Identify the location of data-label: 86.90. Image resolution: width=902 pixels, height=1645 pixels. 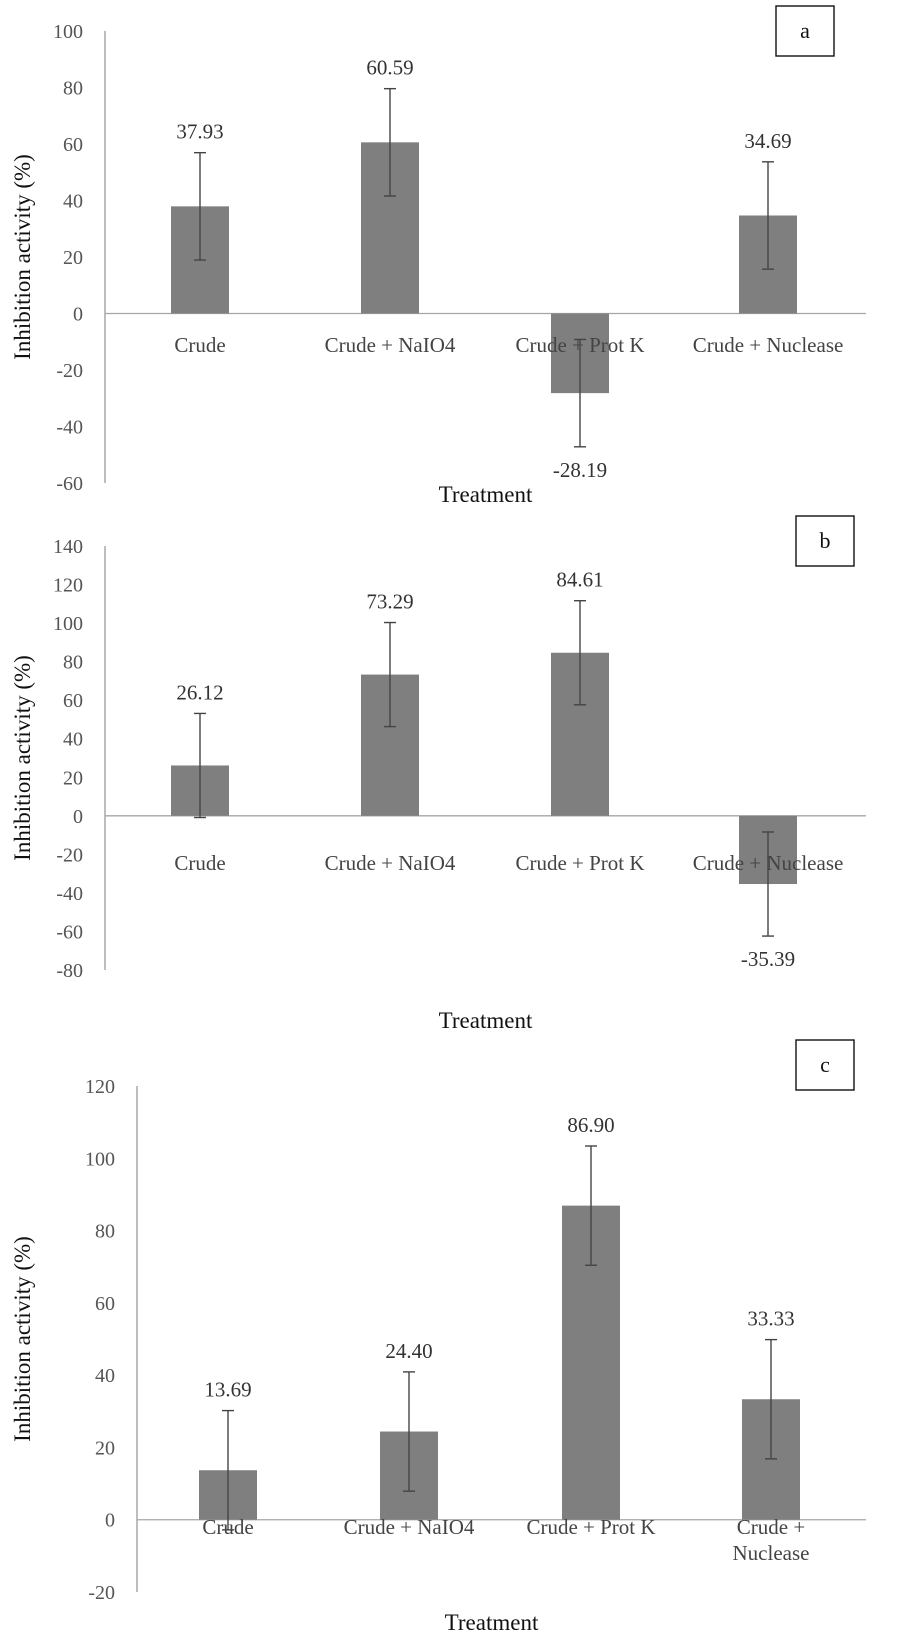
(590, 1125).